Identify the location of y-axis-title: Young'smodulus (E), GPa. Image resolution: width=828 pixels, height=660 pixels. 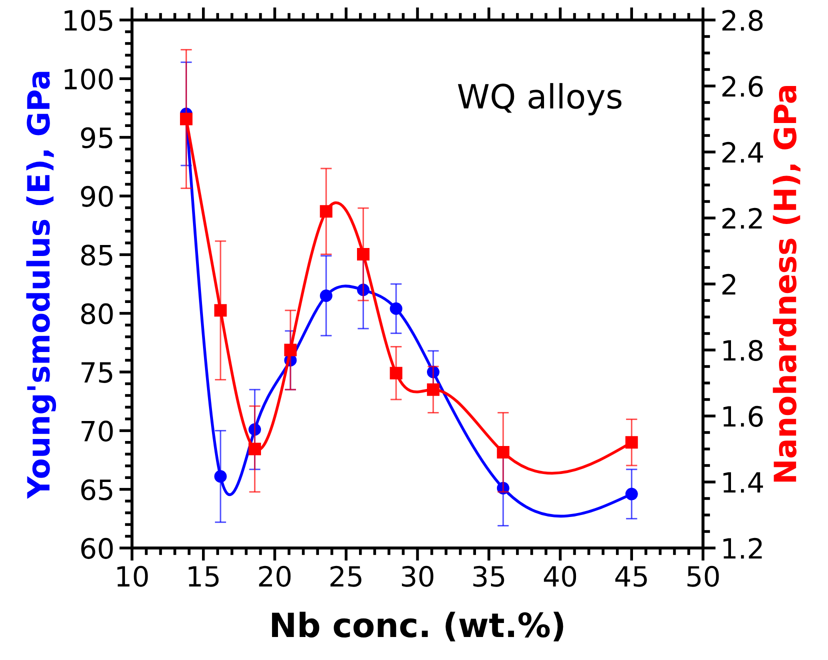
(41, 285).